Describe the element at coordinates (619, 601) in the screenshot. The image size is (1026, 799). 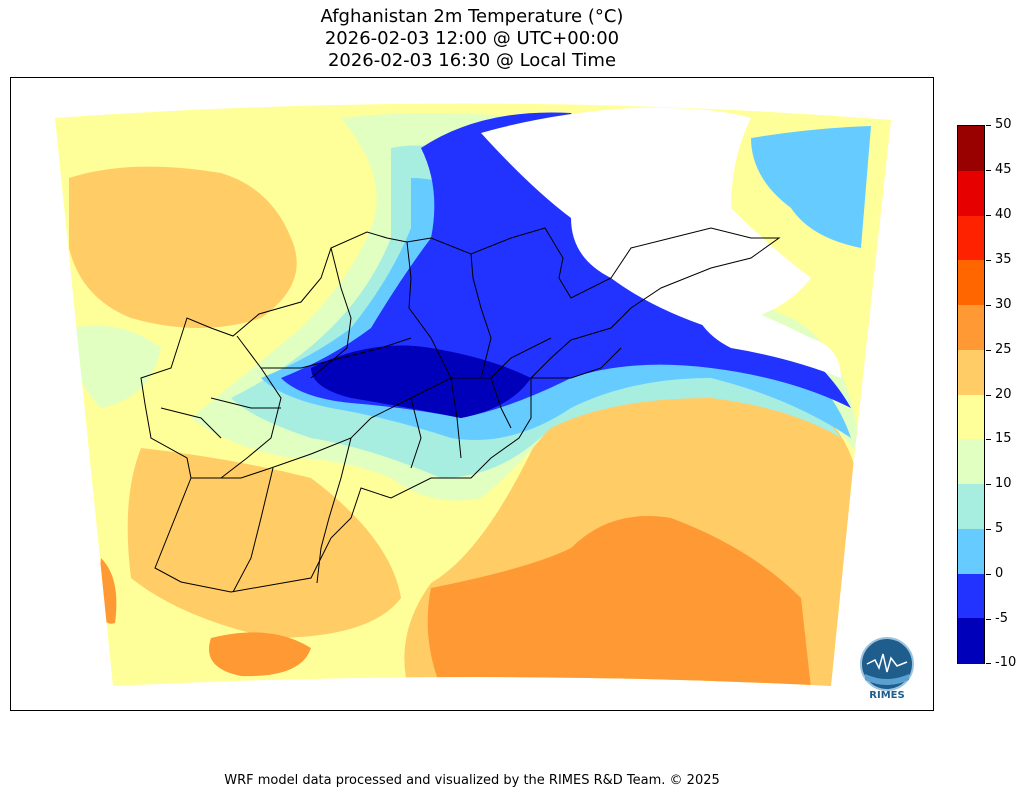
I see `field-25-30-se` at that location.